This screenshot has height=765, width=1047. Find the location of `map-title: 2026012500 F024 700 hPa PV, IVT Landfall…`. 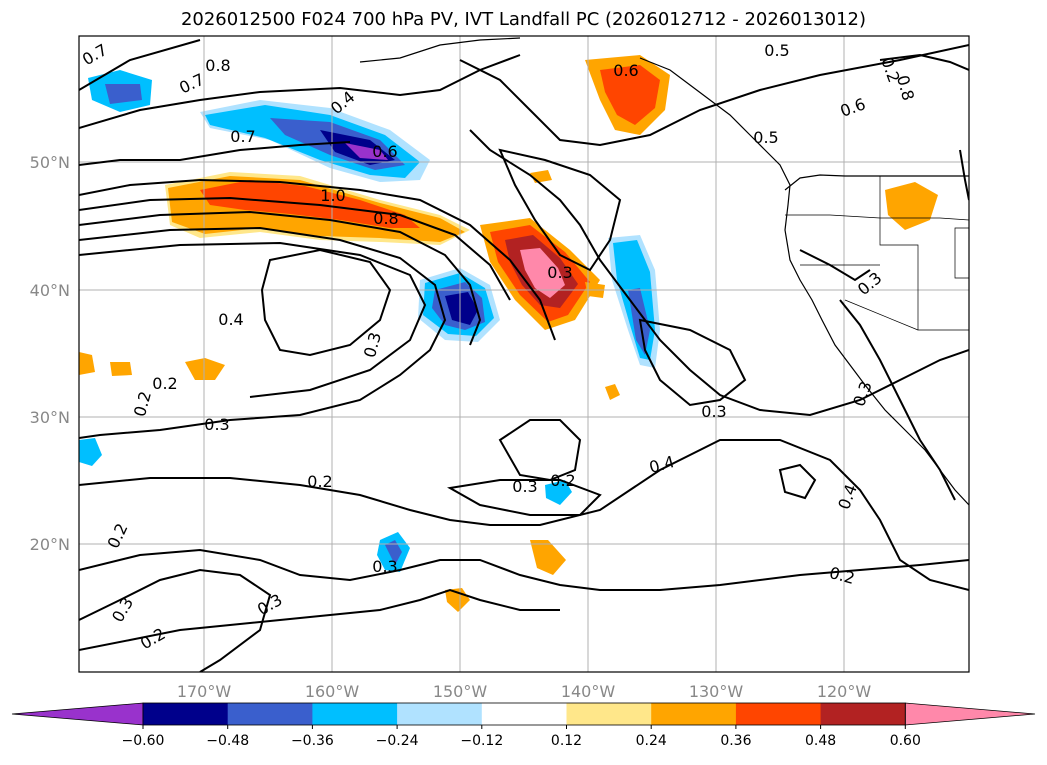

map-title: 2026012500 F024 700 hPa PV, IVT Landfall… is located at coordinates (523, 19).